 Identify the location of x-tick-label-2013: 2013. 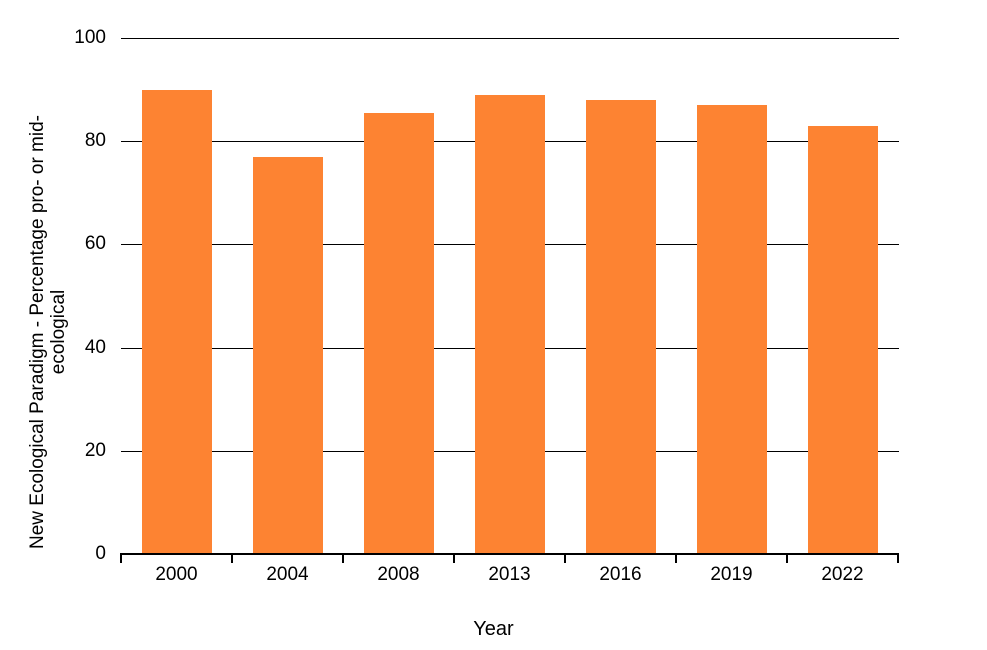
(509, 574).